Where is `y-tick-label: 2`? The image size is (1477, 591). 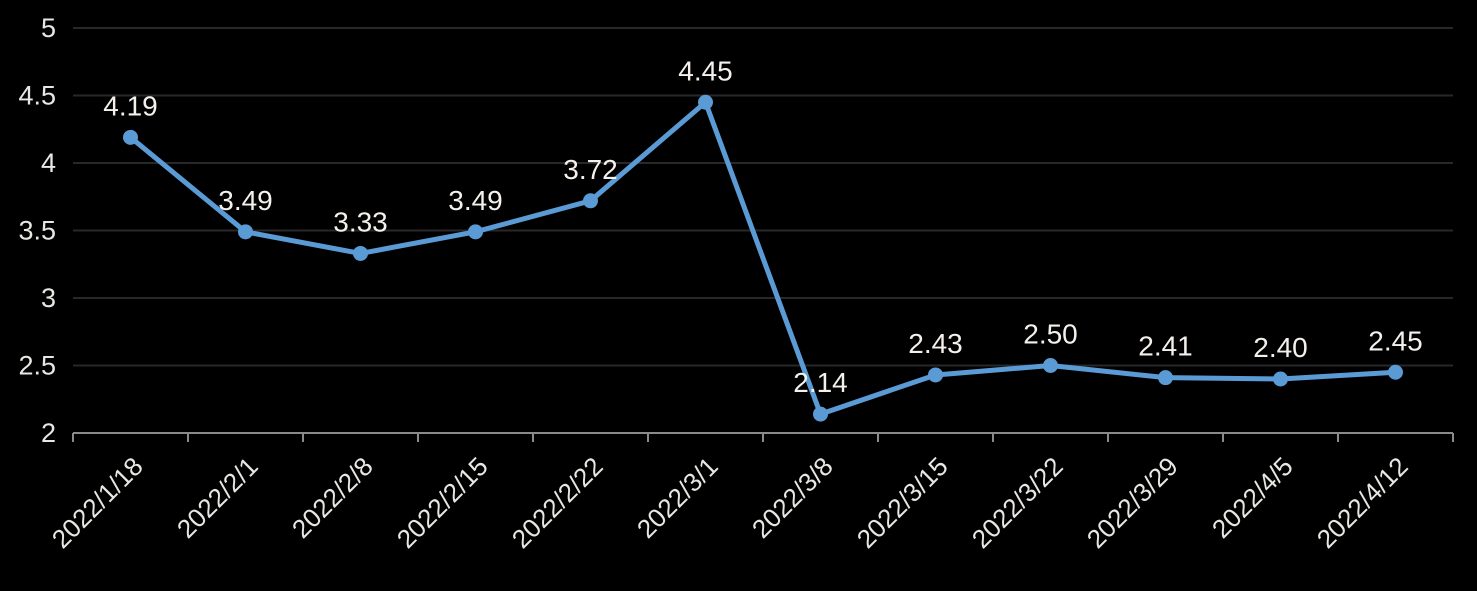
y-tick-label: 2 is located at coordinates (48, 433).